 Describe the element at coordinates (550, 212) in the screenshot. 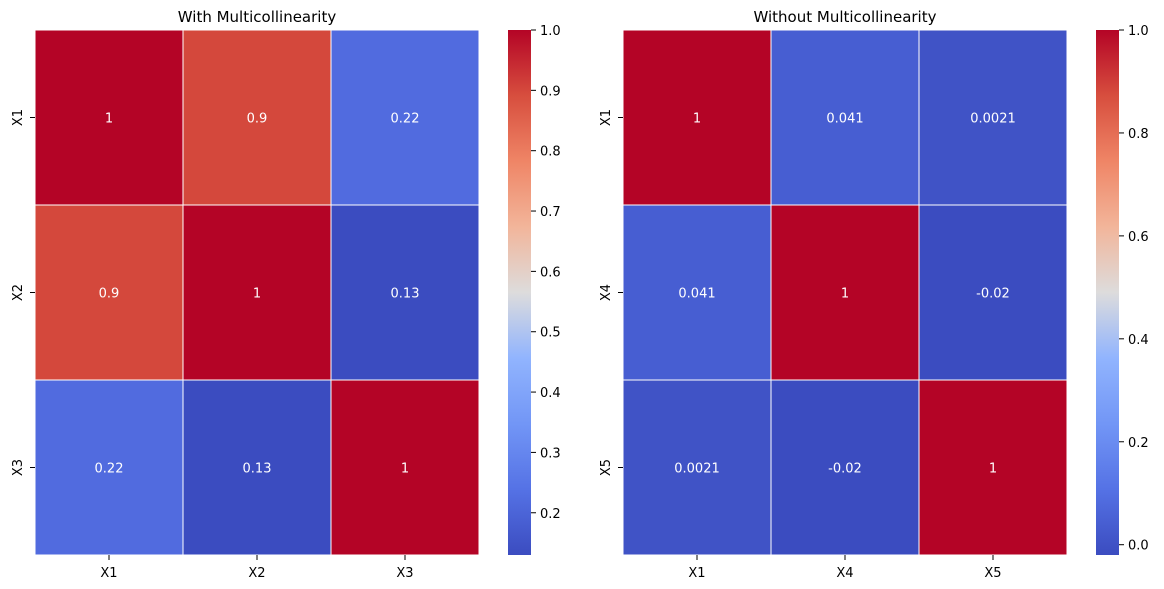

I see `colorbar-tick-label: 0.7` at that location.